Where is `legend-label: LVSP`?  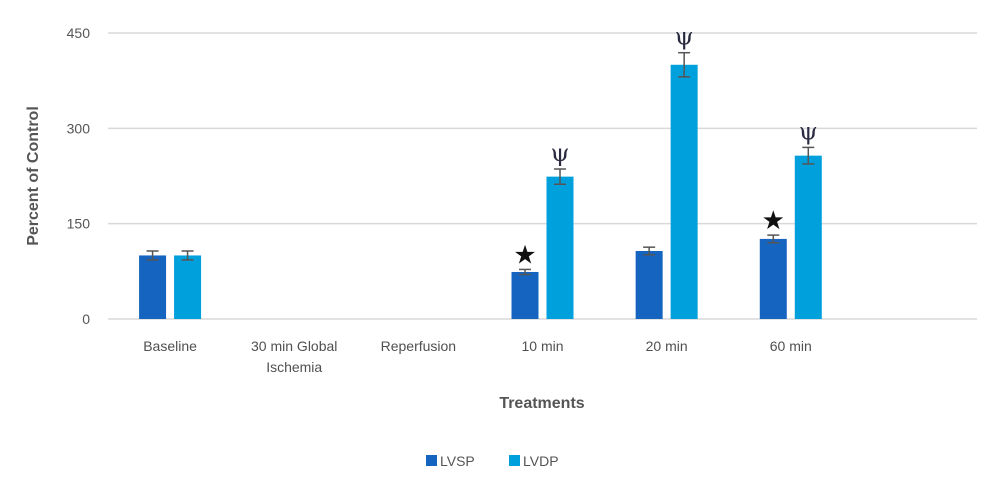
legend-label: LVSP is located at coordinates (457, 461).